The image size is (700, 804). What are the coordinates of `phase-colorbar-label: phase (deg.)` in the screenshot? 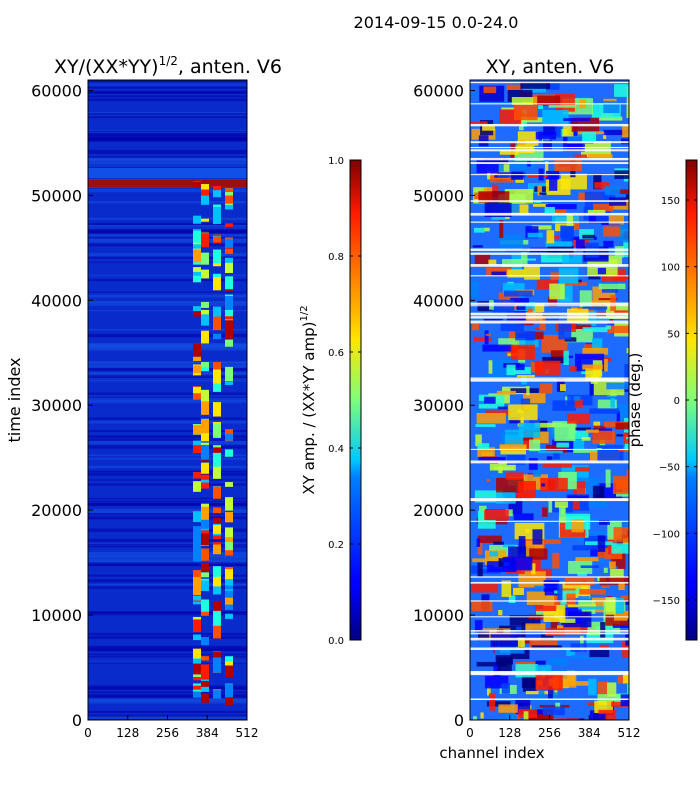 It's located at (635, 400).